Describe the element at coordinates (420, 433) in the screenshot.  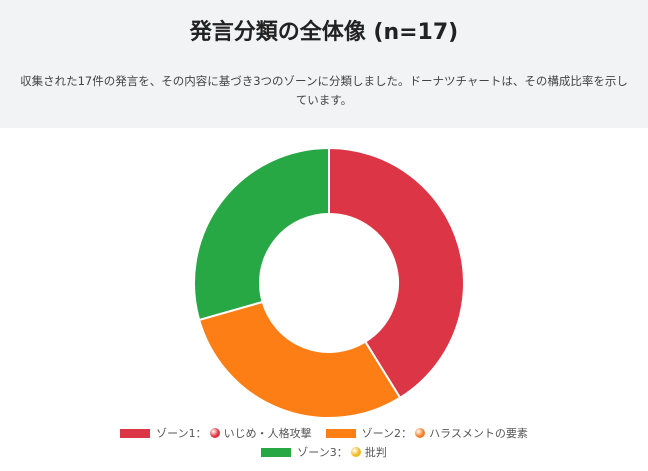
I see `orange-circle-icon` at that location.